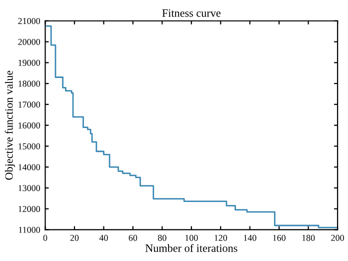  What do you see at coordinates (29, 21) in the screenshot?
I see `y-tick-label: 21000` at bounding box center [29, 21].